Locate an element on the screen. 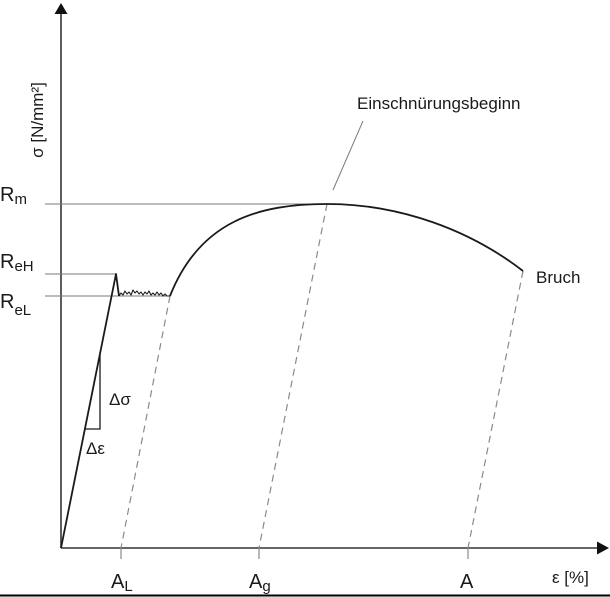  x-ticks is located at coordinates (294, 553).